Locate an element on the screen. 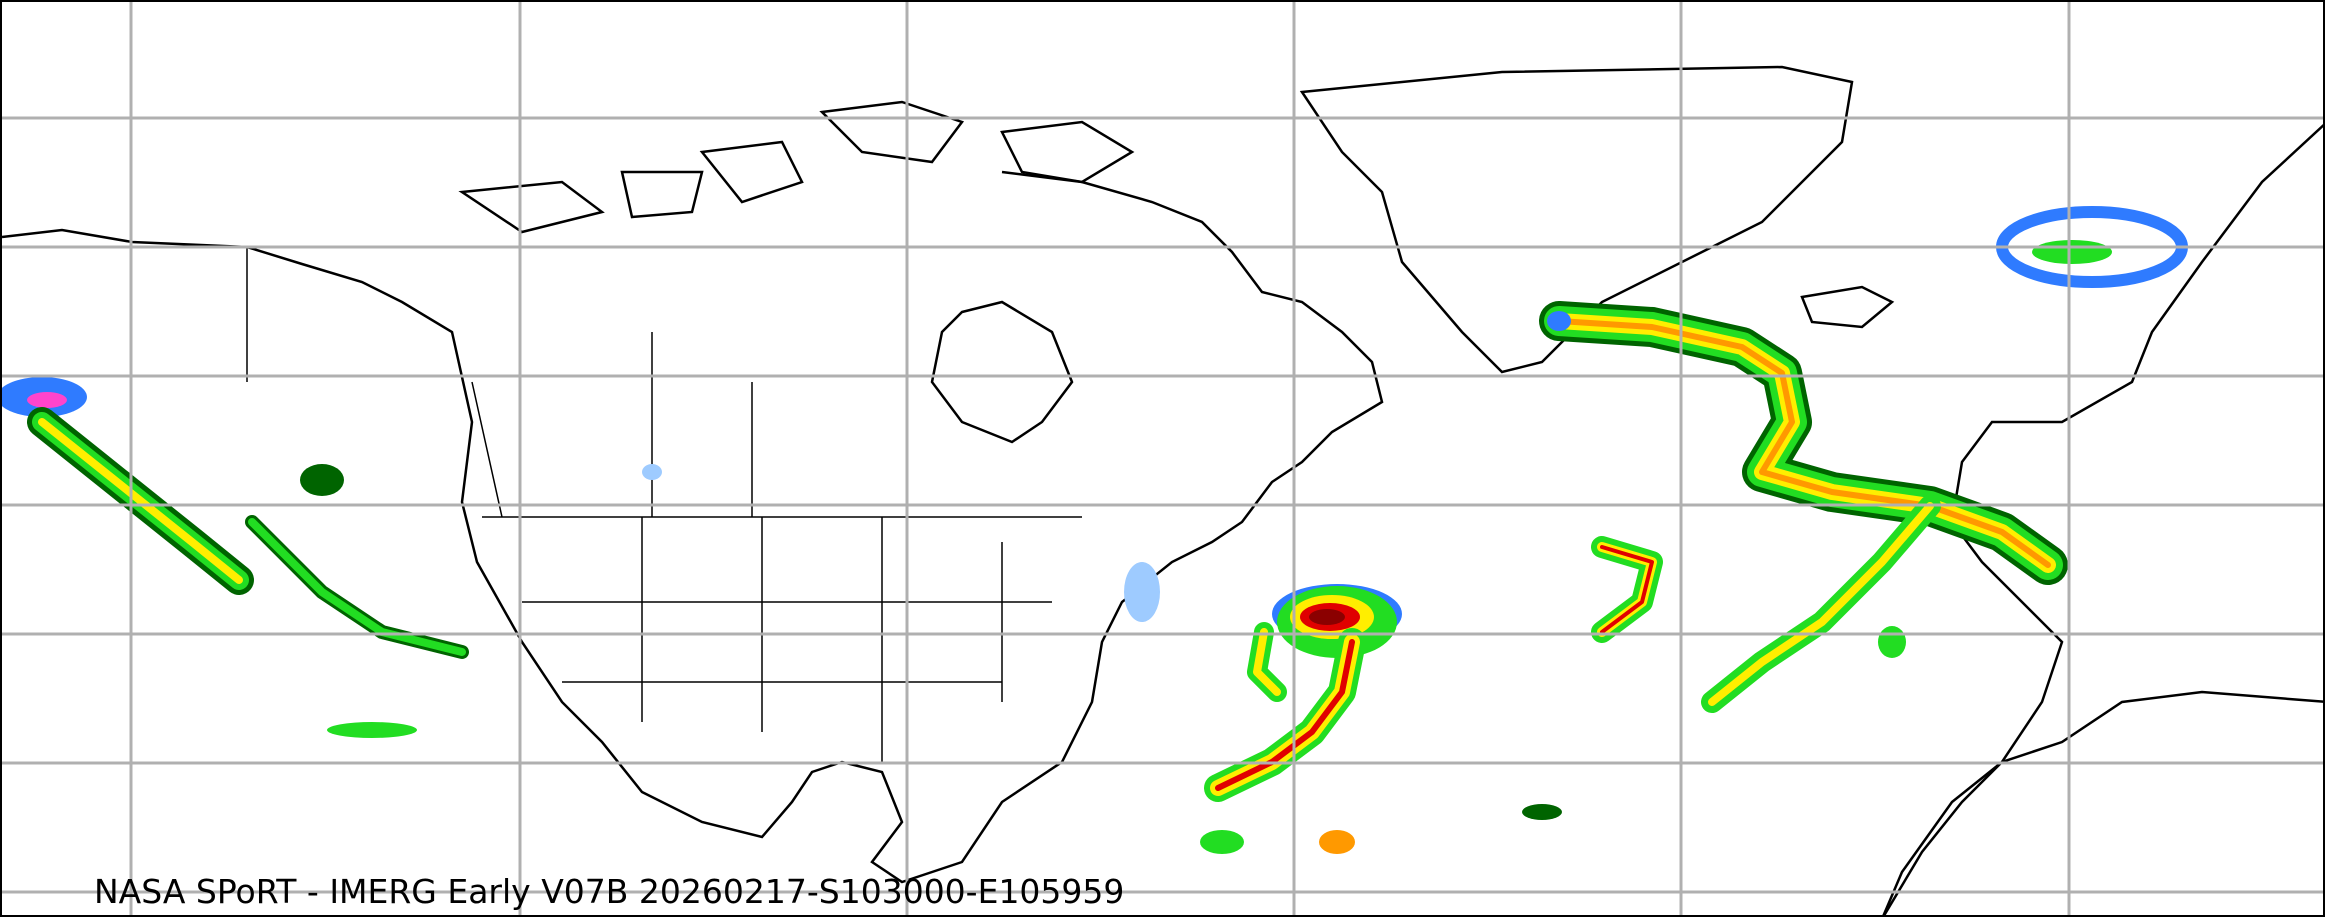  precip-alaska-core is located at coordinates (47, 400).